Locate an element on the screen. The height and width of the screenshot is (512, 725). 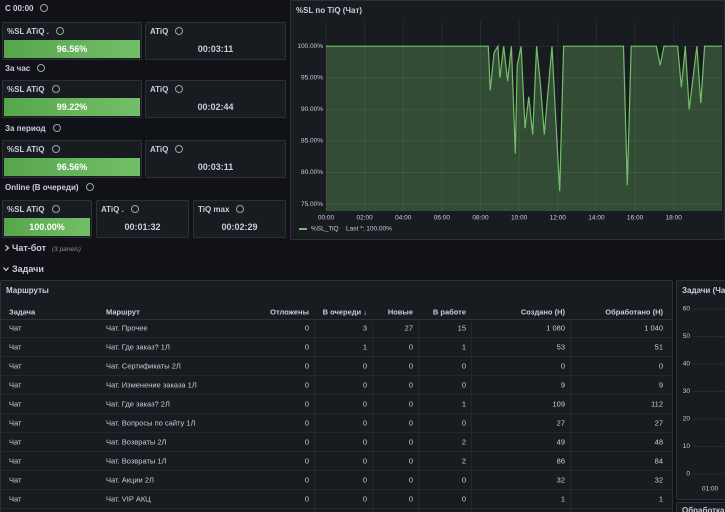
column-header: Новые is located at coordinates (400, 312).